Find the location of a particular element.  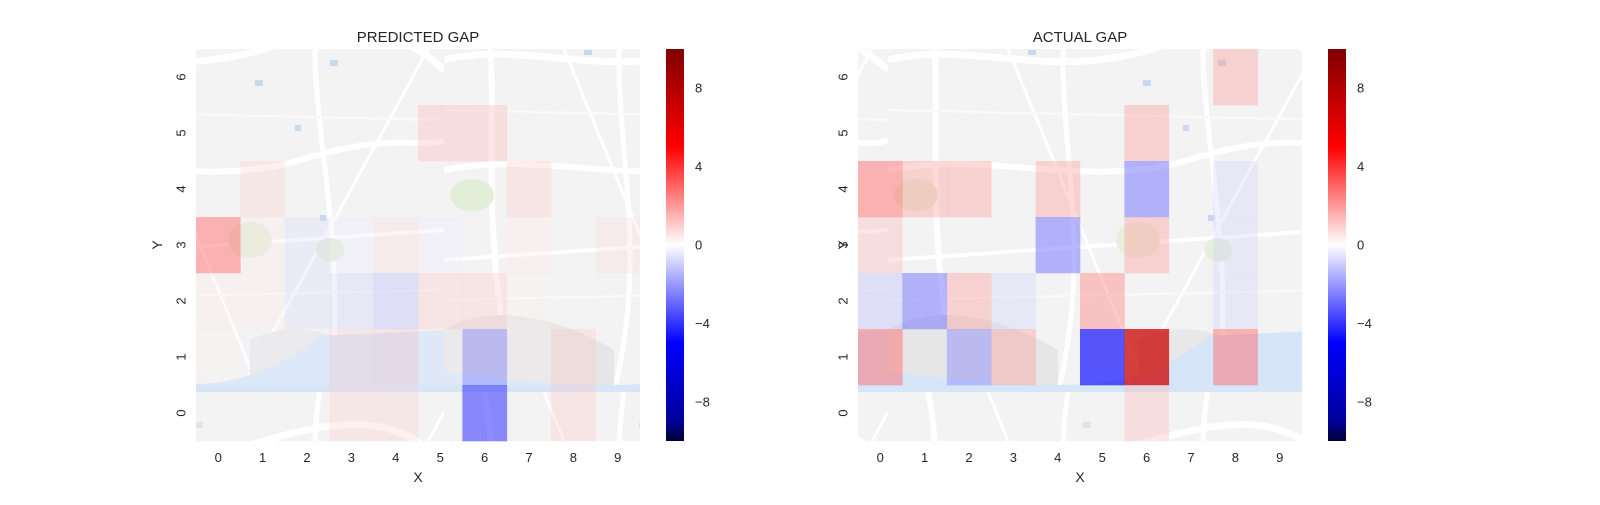

colorbar-tick-label: 8 is located at coordinates (698, 88).